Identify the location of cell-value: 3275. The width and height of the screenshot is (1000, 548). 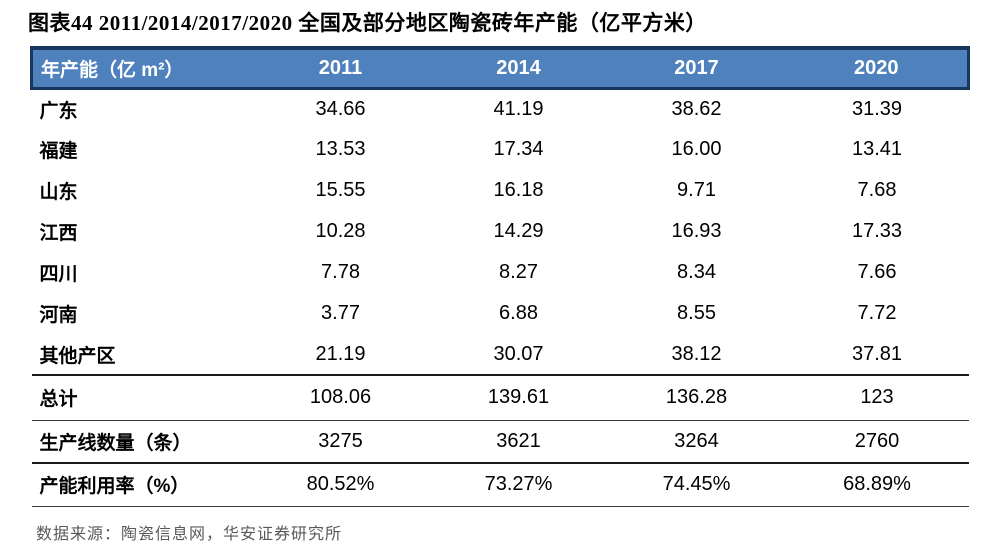
(340, 440).